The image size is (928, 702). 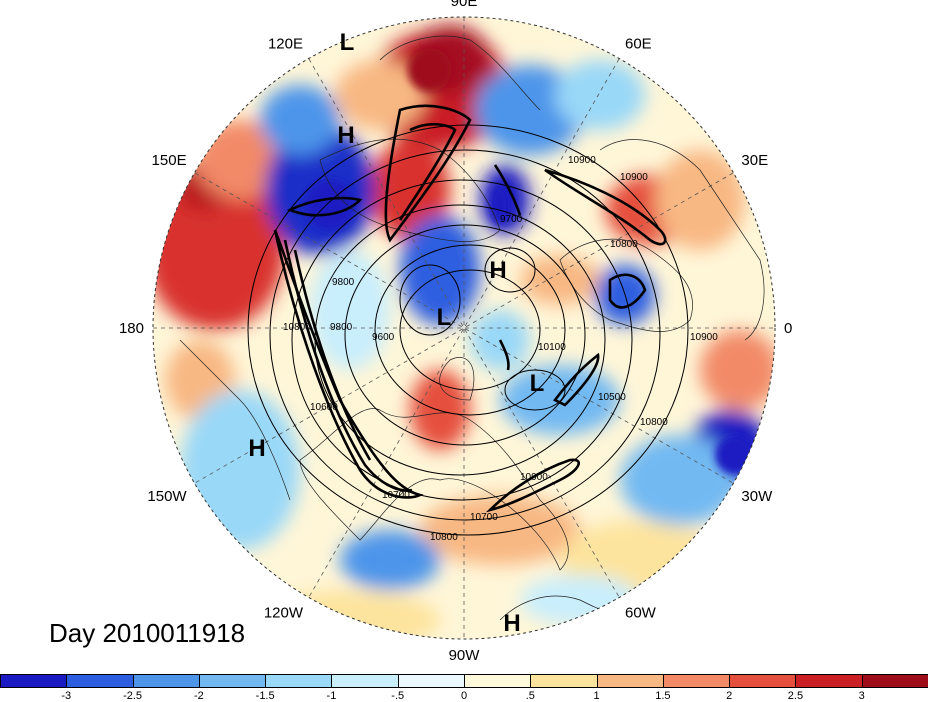 What do you see at coordinates (464, 696) in the screenshot?
I see `colorbar-tick-label: 0` at bounding box center [464, 696].